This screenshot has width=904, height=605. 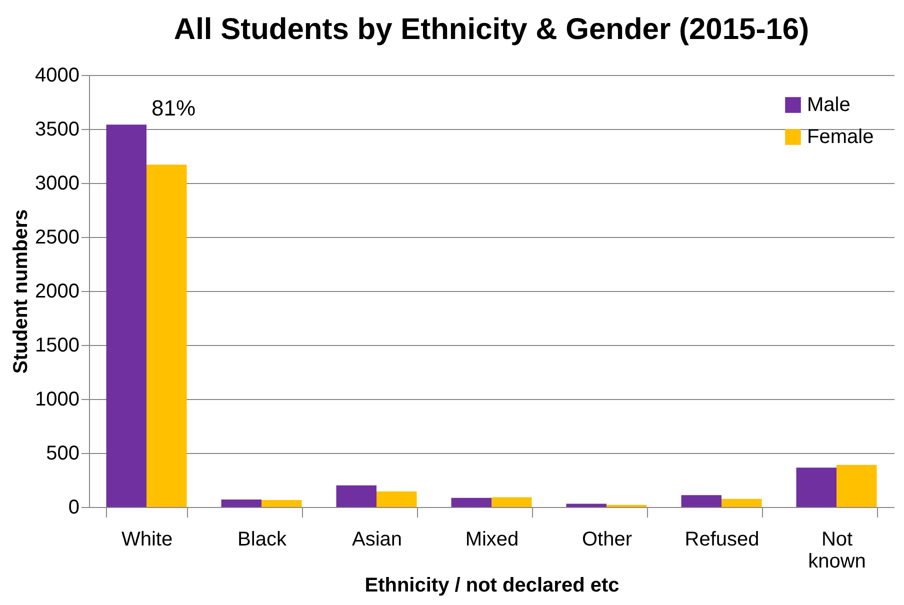 What do you see at coordinates (57, 183) in the screenshot?
I see `y-tick-label: 3000` at bounding box center [57, 183].